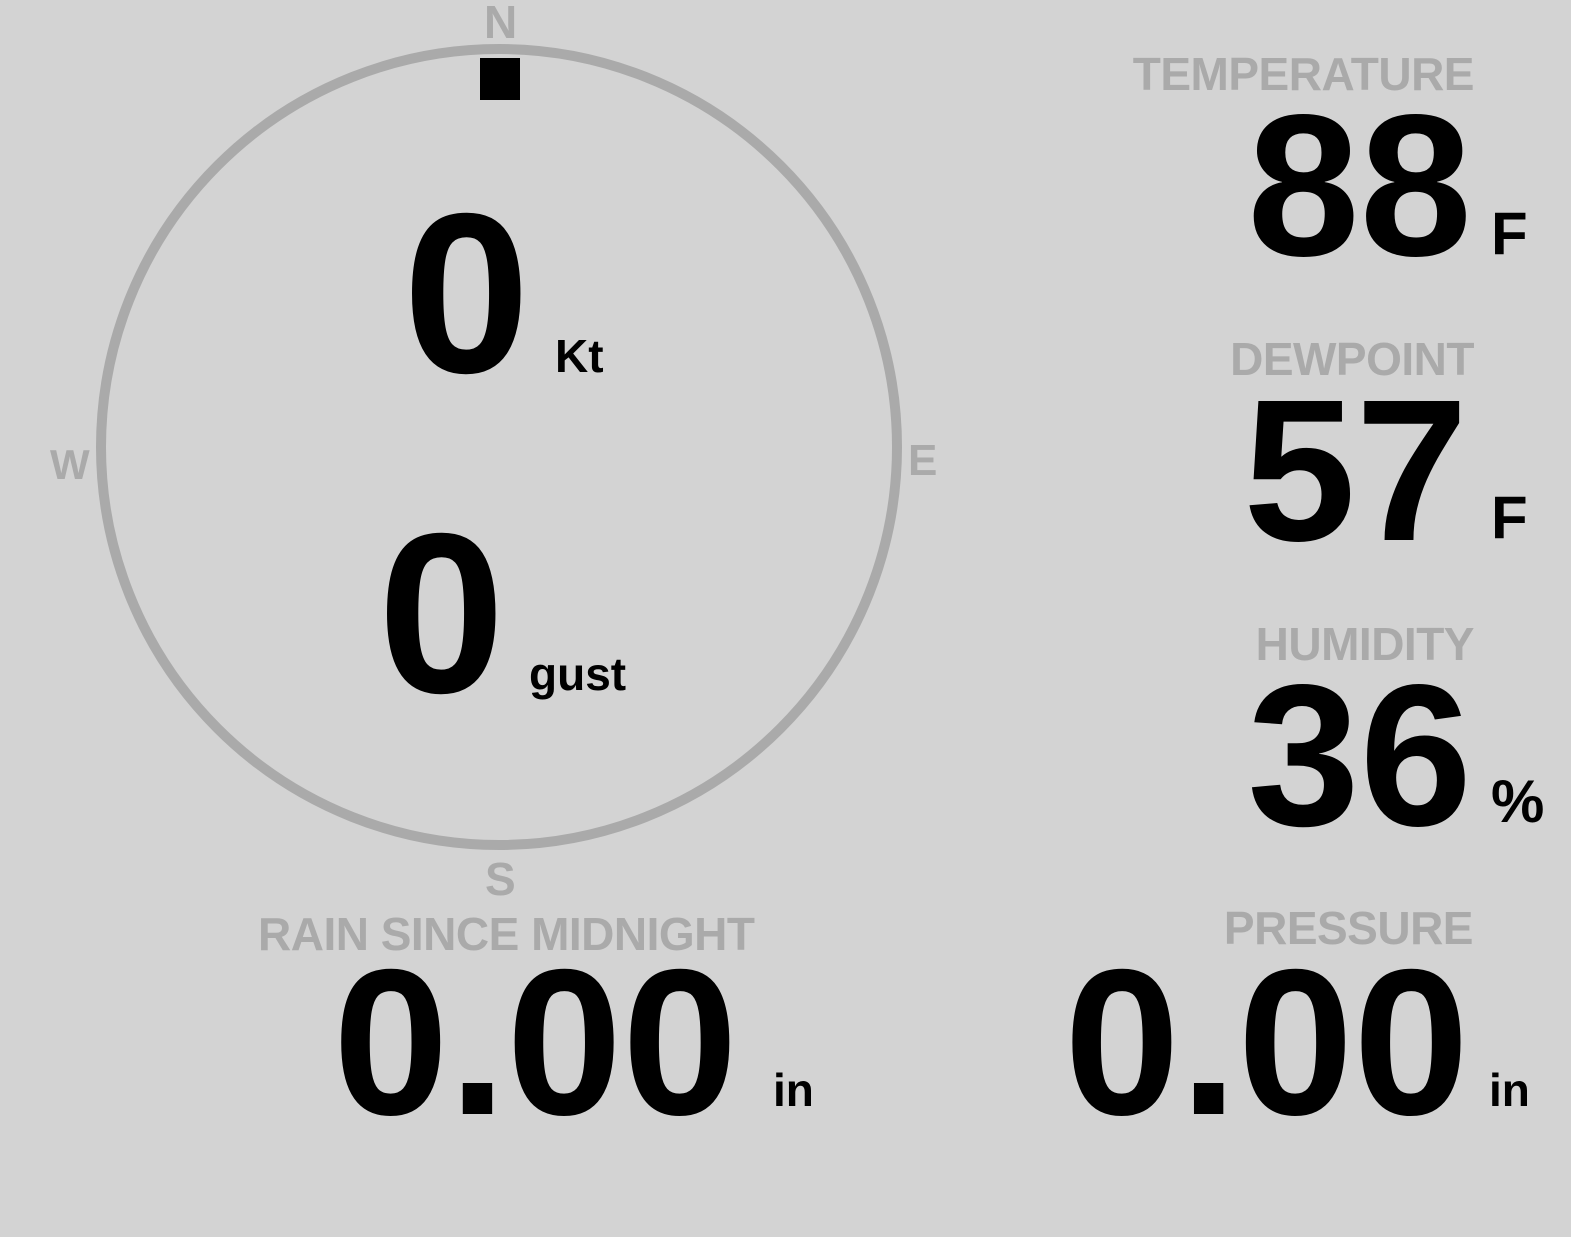  Describe the element at coordinates (1365, 644) in the screenshot. I see `humidity-label: HUMIDITY` at that location.